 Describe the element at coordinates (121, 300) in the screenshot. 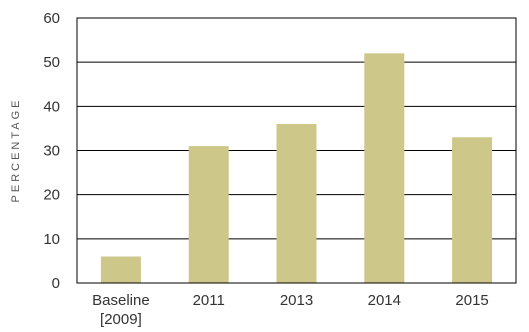

I see `x-category-label: Baseline` at that location.